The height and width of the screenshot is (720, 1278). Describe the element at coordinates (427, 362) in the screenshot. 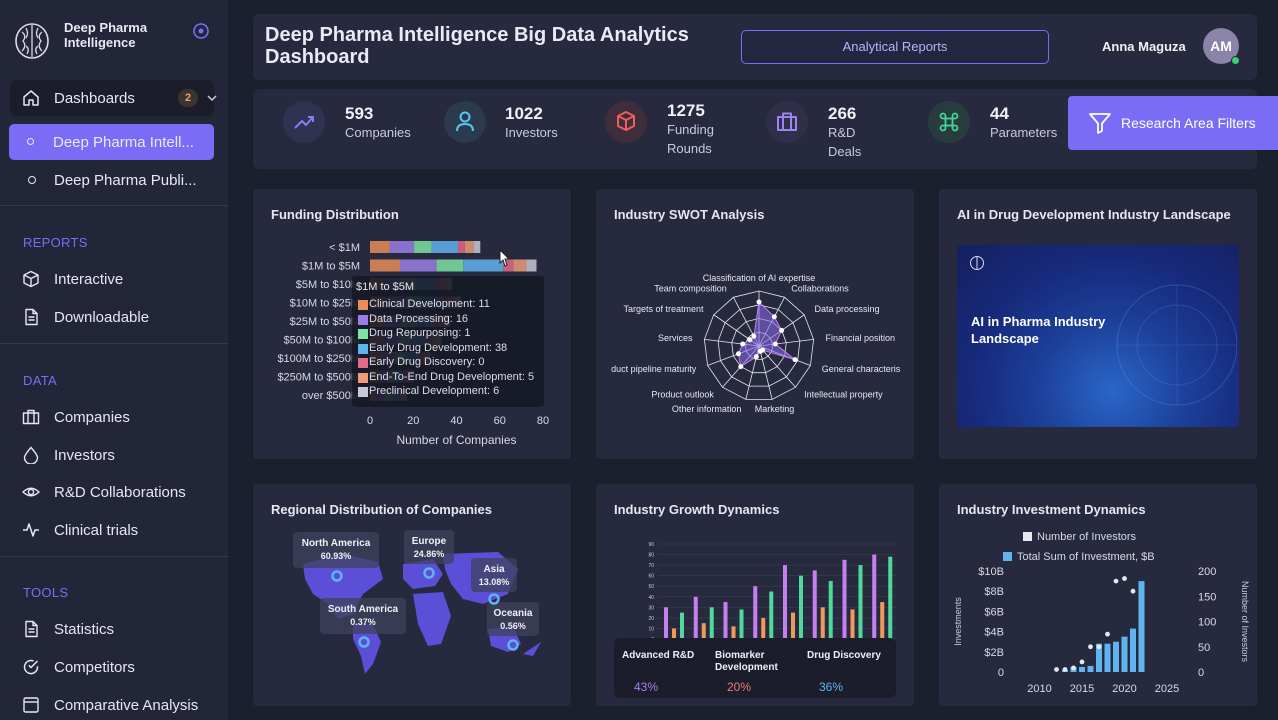

I see `tooltip-text: Early Drug Discovery: 0` at that location.